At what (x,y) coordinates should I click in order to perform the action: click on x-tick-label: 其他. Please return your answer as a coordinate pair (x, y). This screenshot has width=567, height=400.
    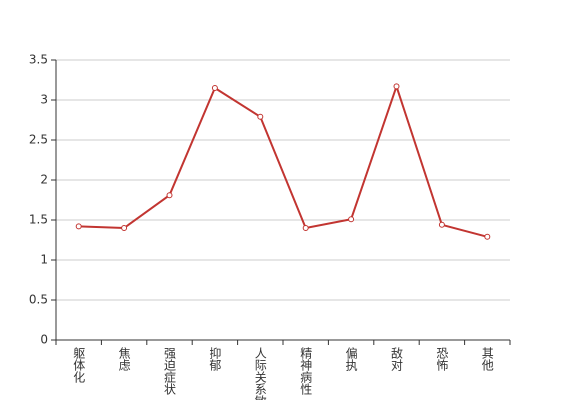
    Looking at the image, I should click on (487, 359).